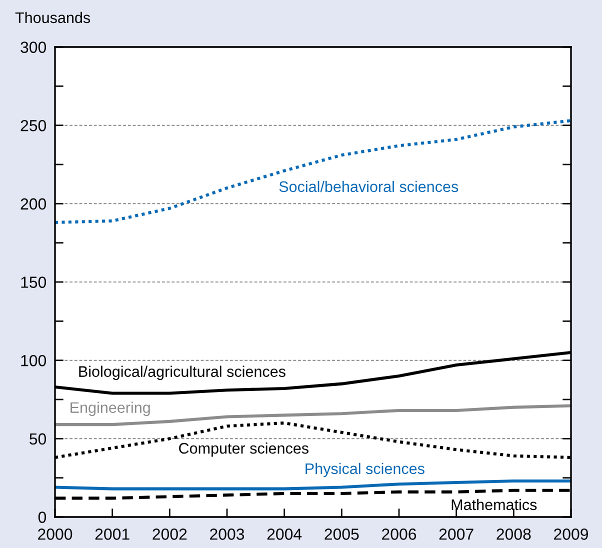 The height and width of the screenshot is (548, 602). I want to click on y-tick-label: 150, so click(33, 282).